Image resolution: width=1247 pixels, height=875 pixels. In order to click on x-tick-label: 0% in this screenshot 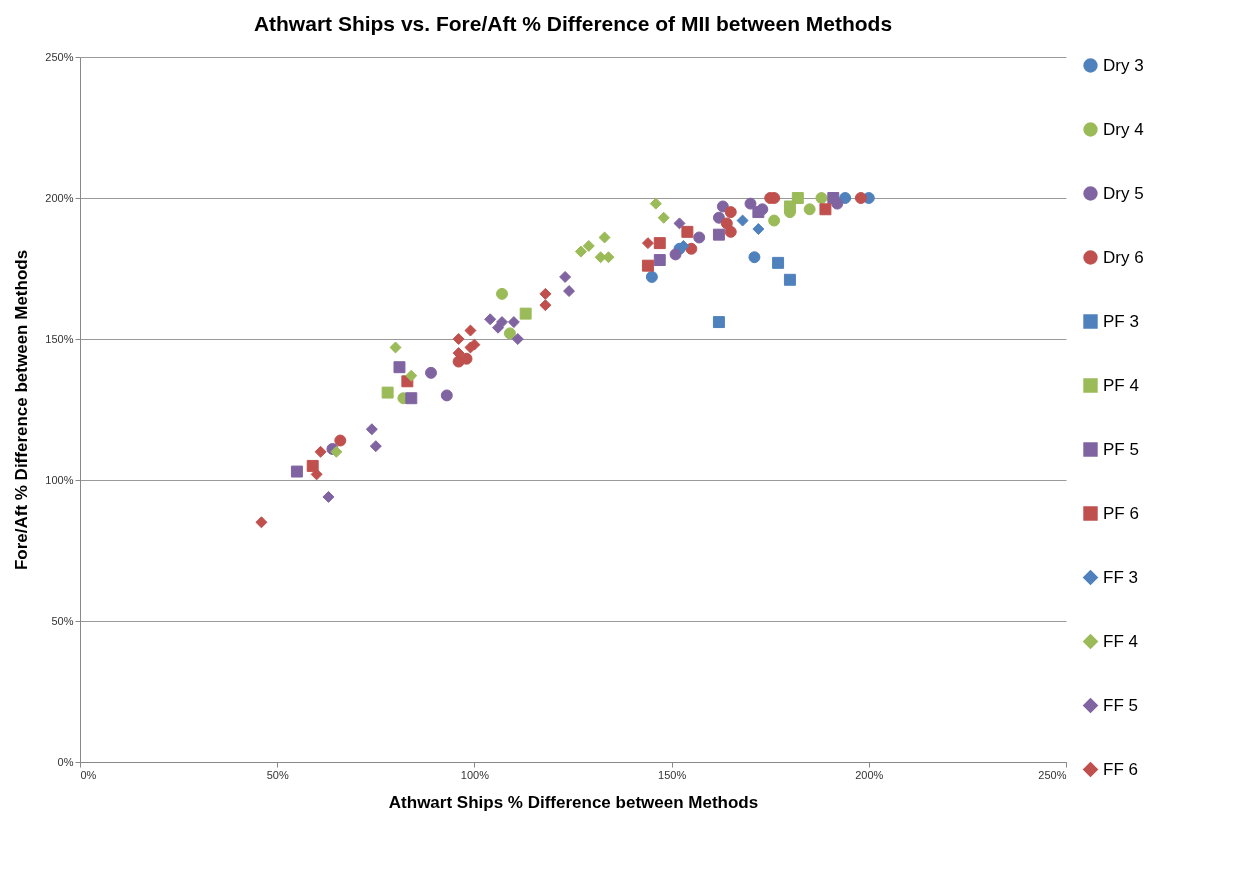, I will do `click(88, 774)`.